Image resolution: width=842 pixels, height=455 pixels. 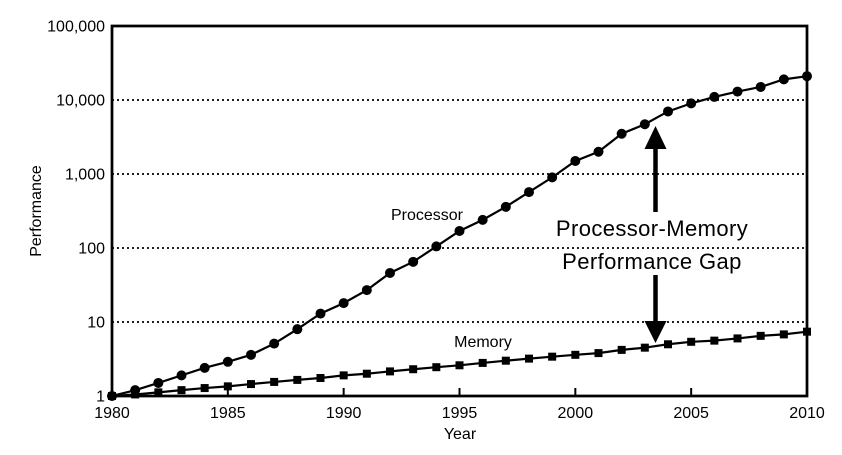 I want to click on processor-marker-1983, so click(x=181, y=375).